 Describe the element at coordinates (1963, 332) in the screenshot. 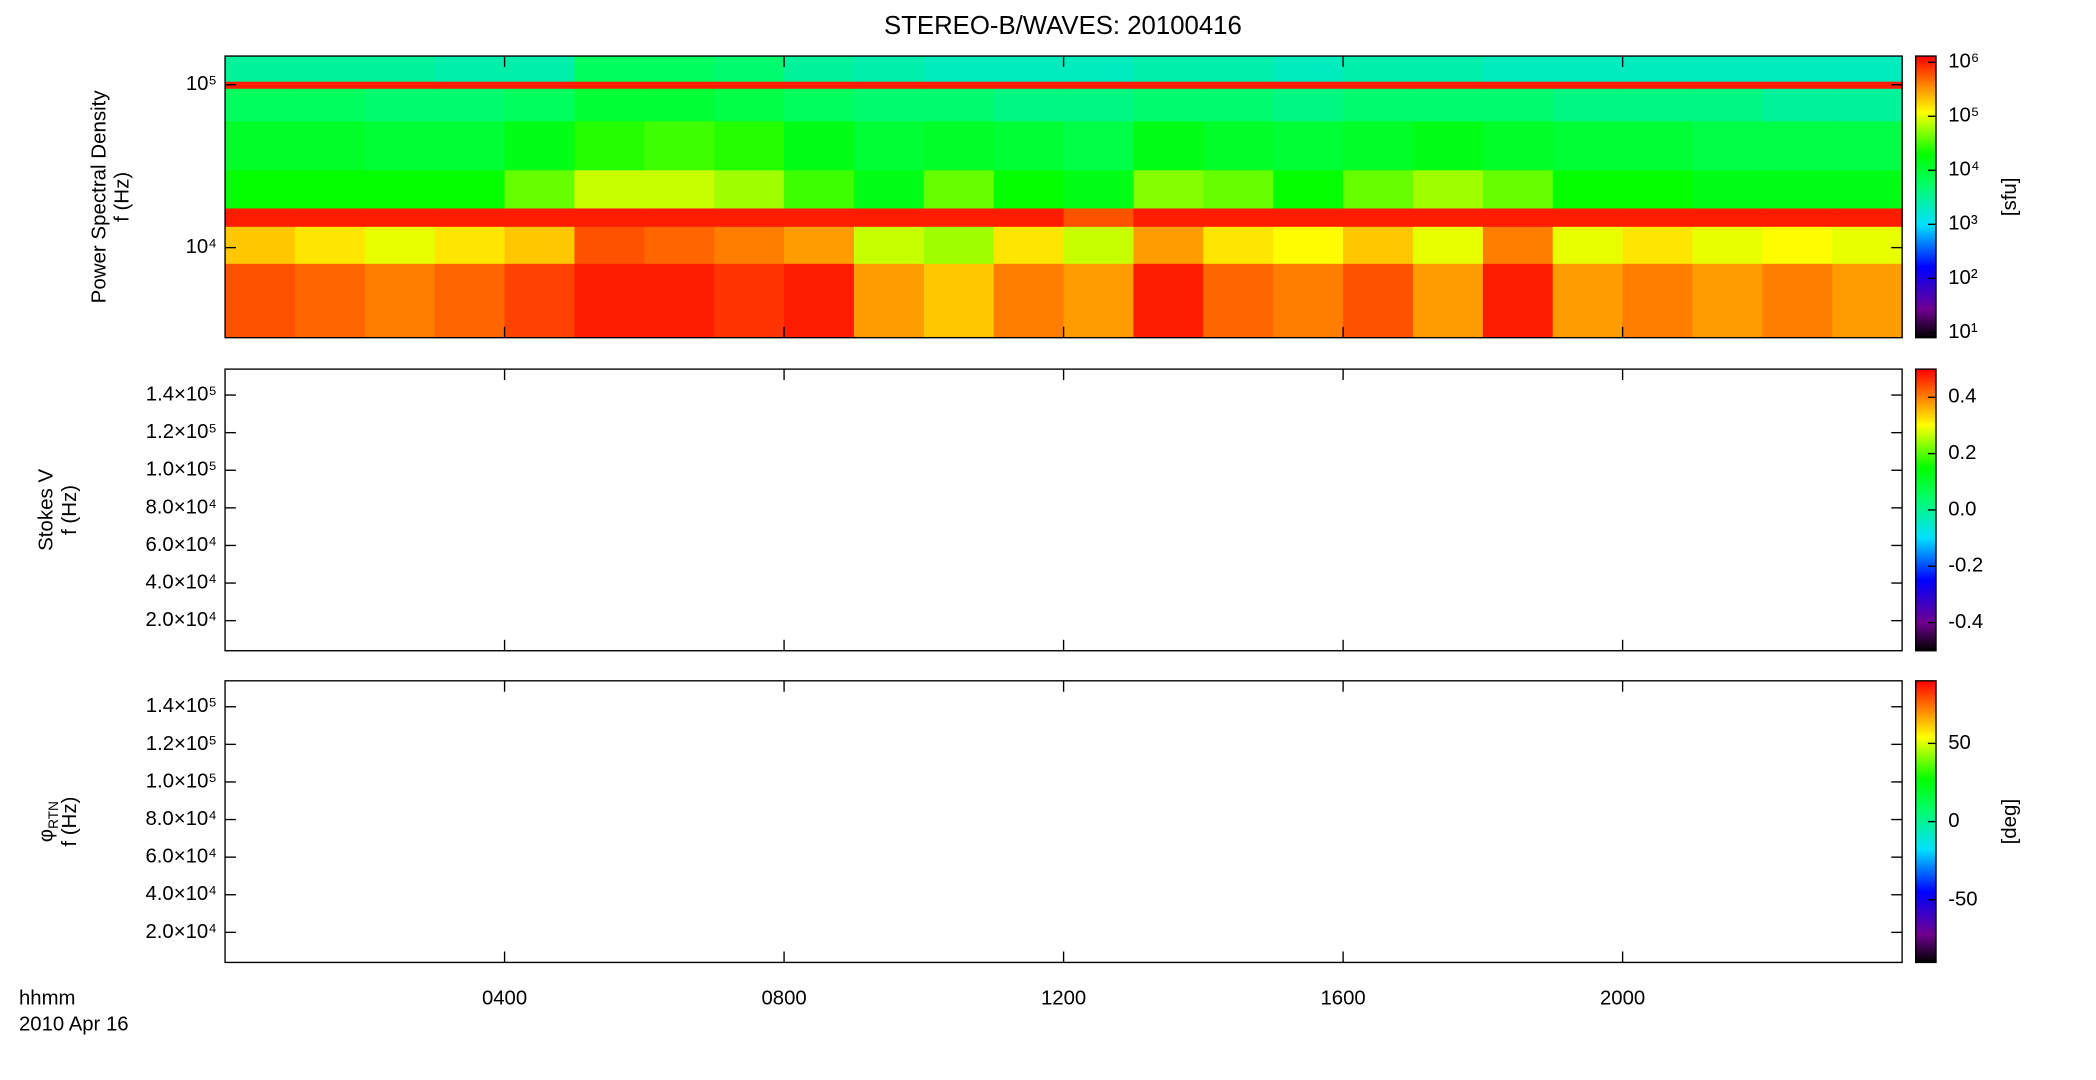

I see `colorbar-tick-label: 10¹` at that location.